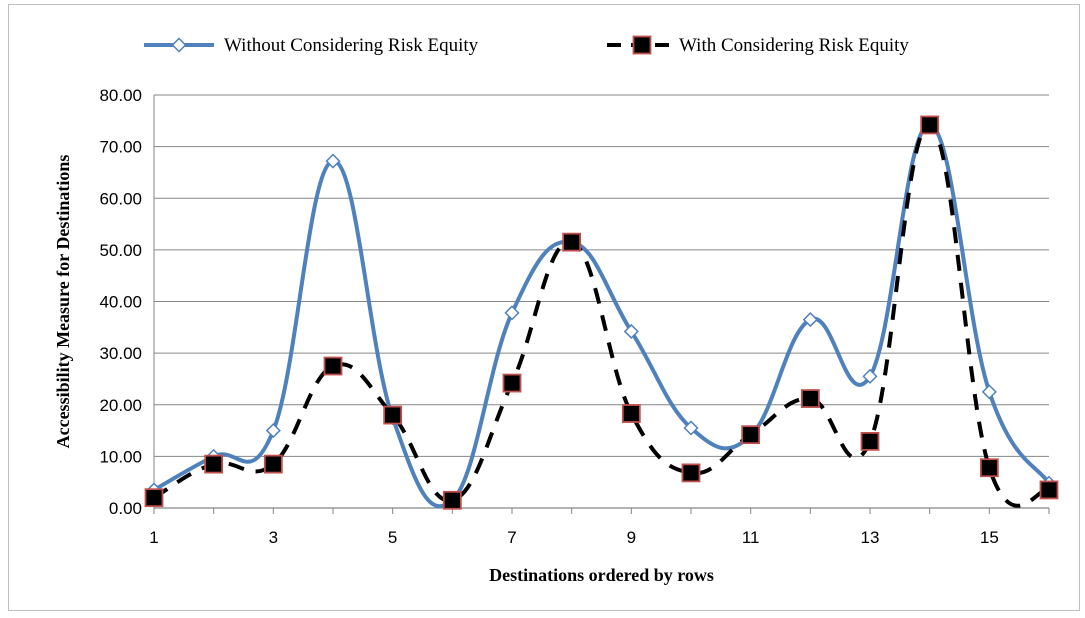  I want to click on y-tick-label: 30.00, so click(120, 353).